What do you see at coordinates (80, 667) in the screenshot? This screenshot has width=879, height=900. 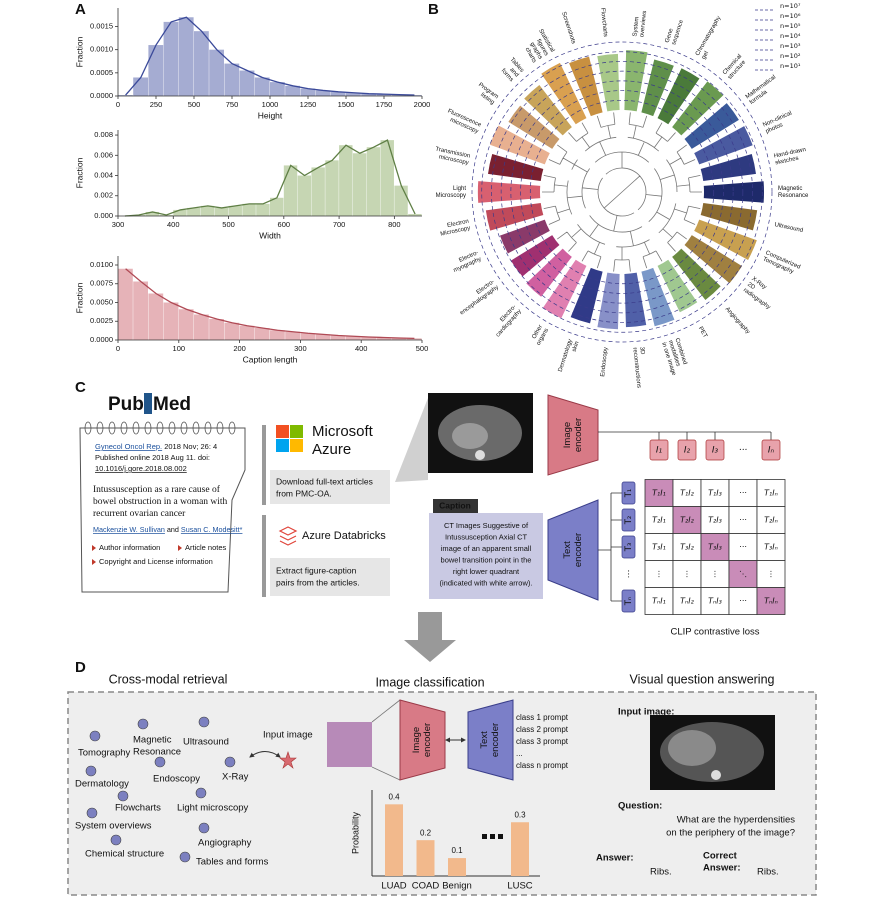 I see `panel-letter: D` at bounding box center [80, 667].